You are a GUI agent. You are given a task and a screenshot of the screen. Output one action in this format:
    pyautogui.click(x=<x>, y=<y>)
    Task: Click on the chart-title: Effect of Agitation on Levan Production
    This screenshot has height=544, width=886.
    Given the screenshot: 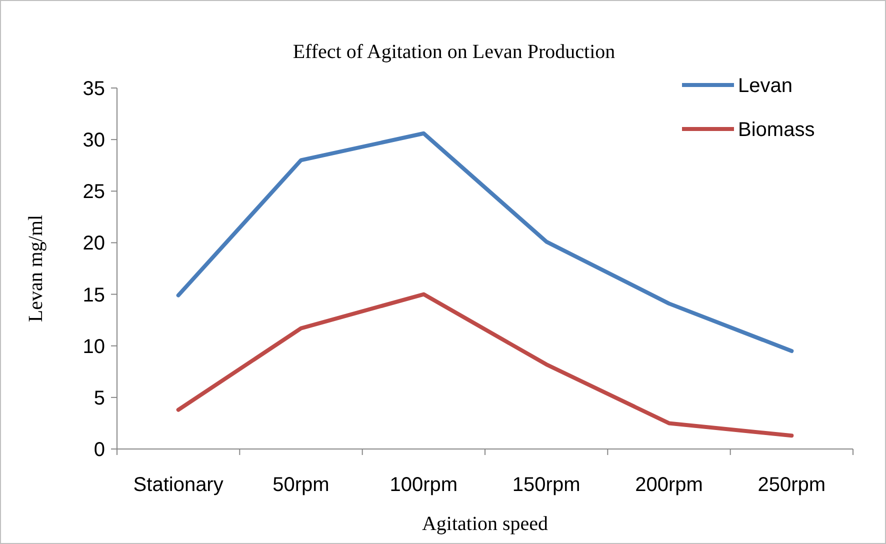 What is the action you would take?
    pyautogui.click(x=454, y=52)
    